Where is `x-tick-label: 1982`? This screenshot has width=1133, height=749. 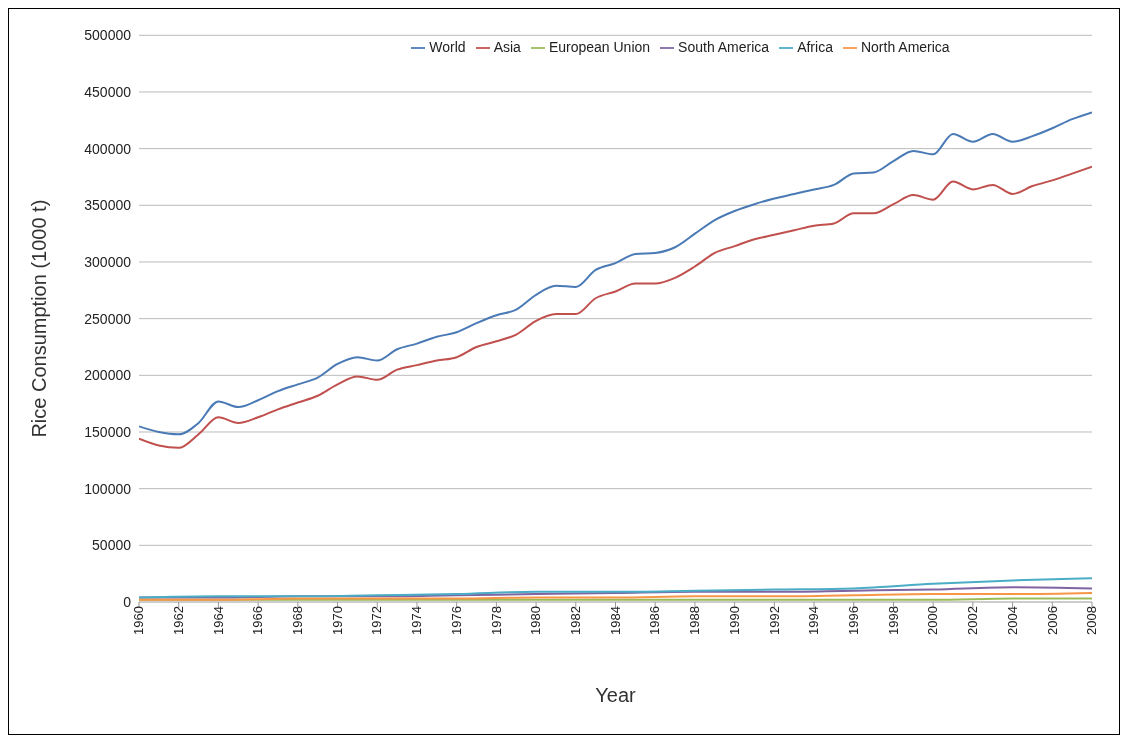
x-tick-label: 1982 is located at coordinates (576, 620).